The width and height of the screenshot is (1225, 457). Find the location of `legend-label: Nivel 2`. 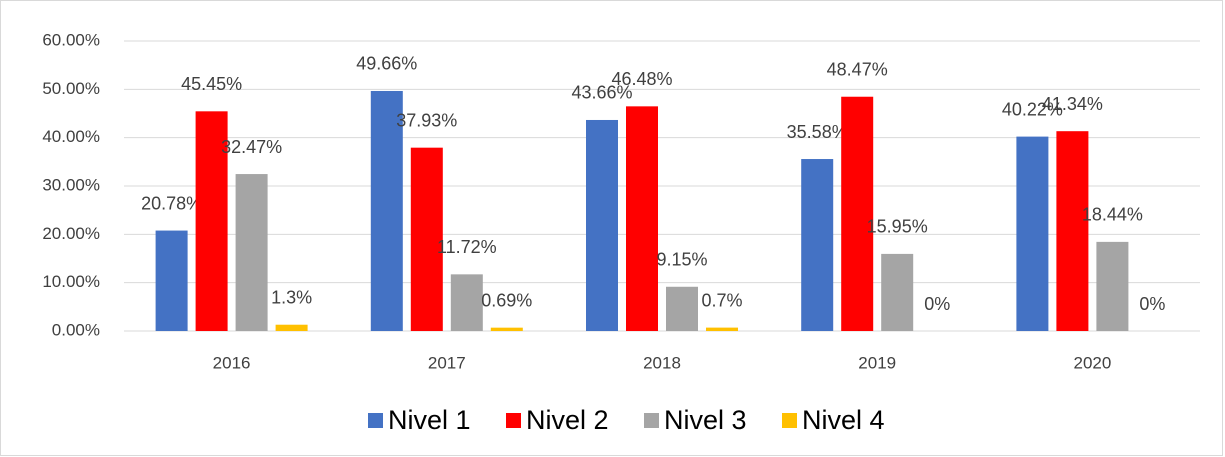

legend-label: Nivel 2 is located at coordinates (567, 420).